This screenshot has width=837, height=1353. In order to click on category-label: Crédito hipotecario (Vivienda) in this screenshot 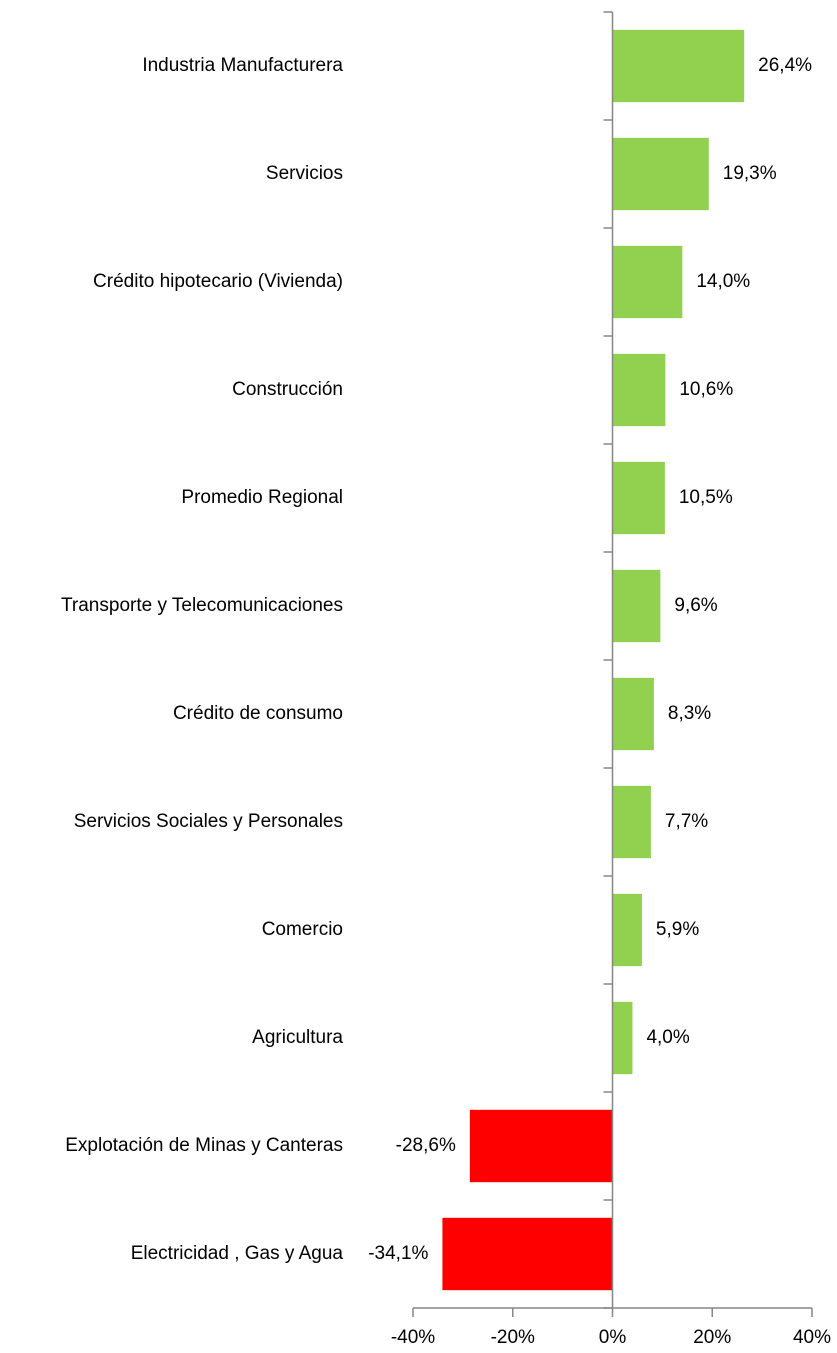, I will do `click(218, 281)`.